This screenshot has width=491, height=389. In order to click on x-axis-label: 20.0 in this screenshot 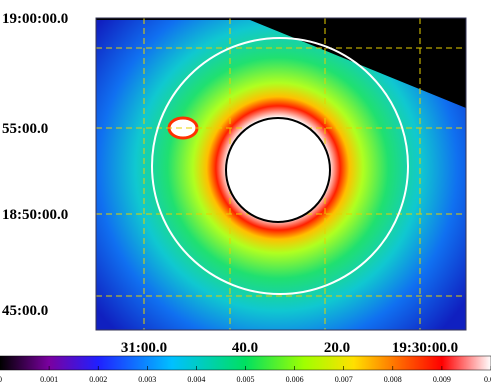, I will do `click(337, 348)`.